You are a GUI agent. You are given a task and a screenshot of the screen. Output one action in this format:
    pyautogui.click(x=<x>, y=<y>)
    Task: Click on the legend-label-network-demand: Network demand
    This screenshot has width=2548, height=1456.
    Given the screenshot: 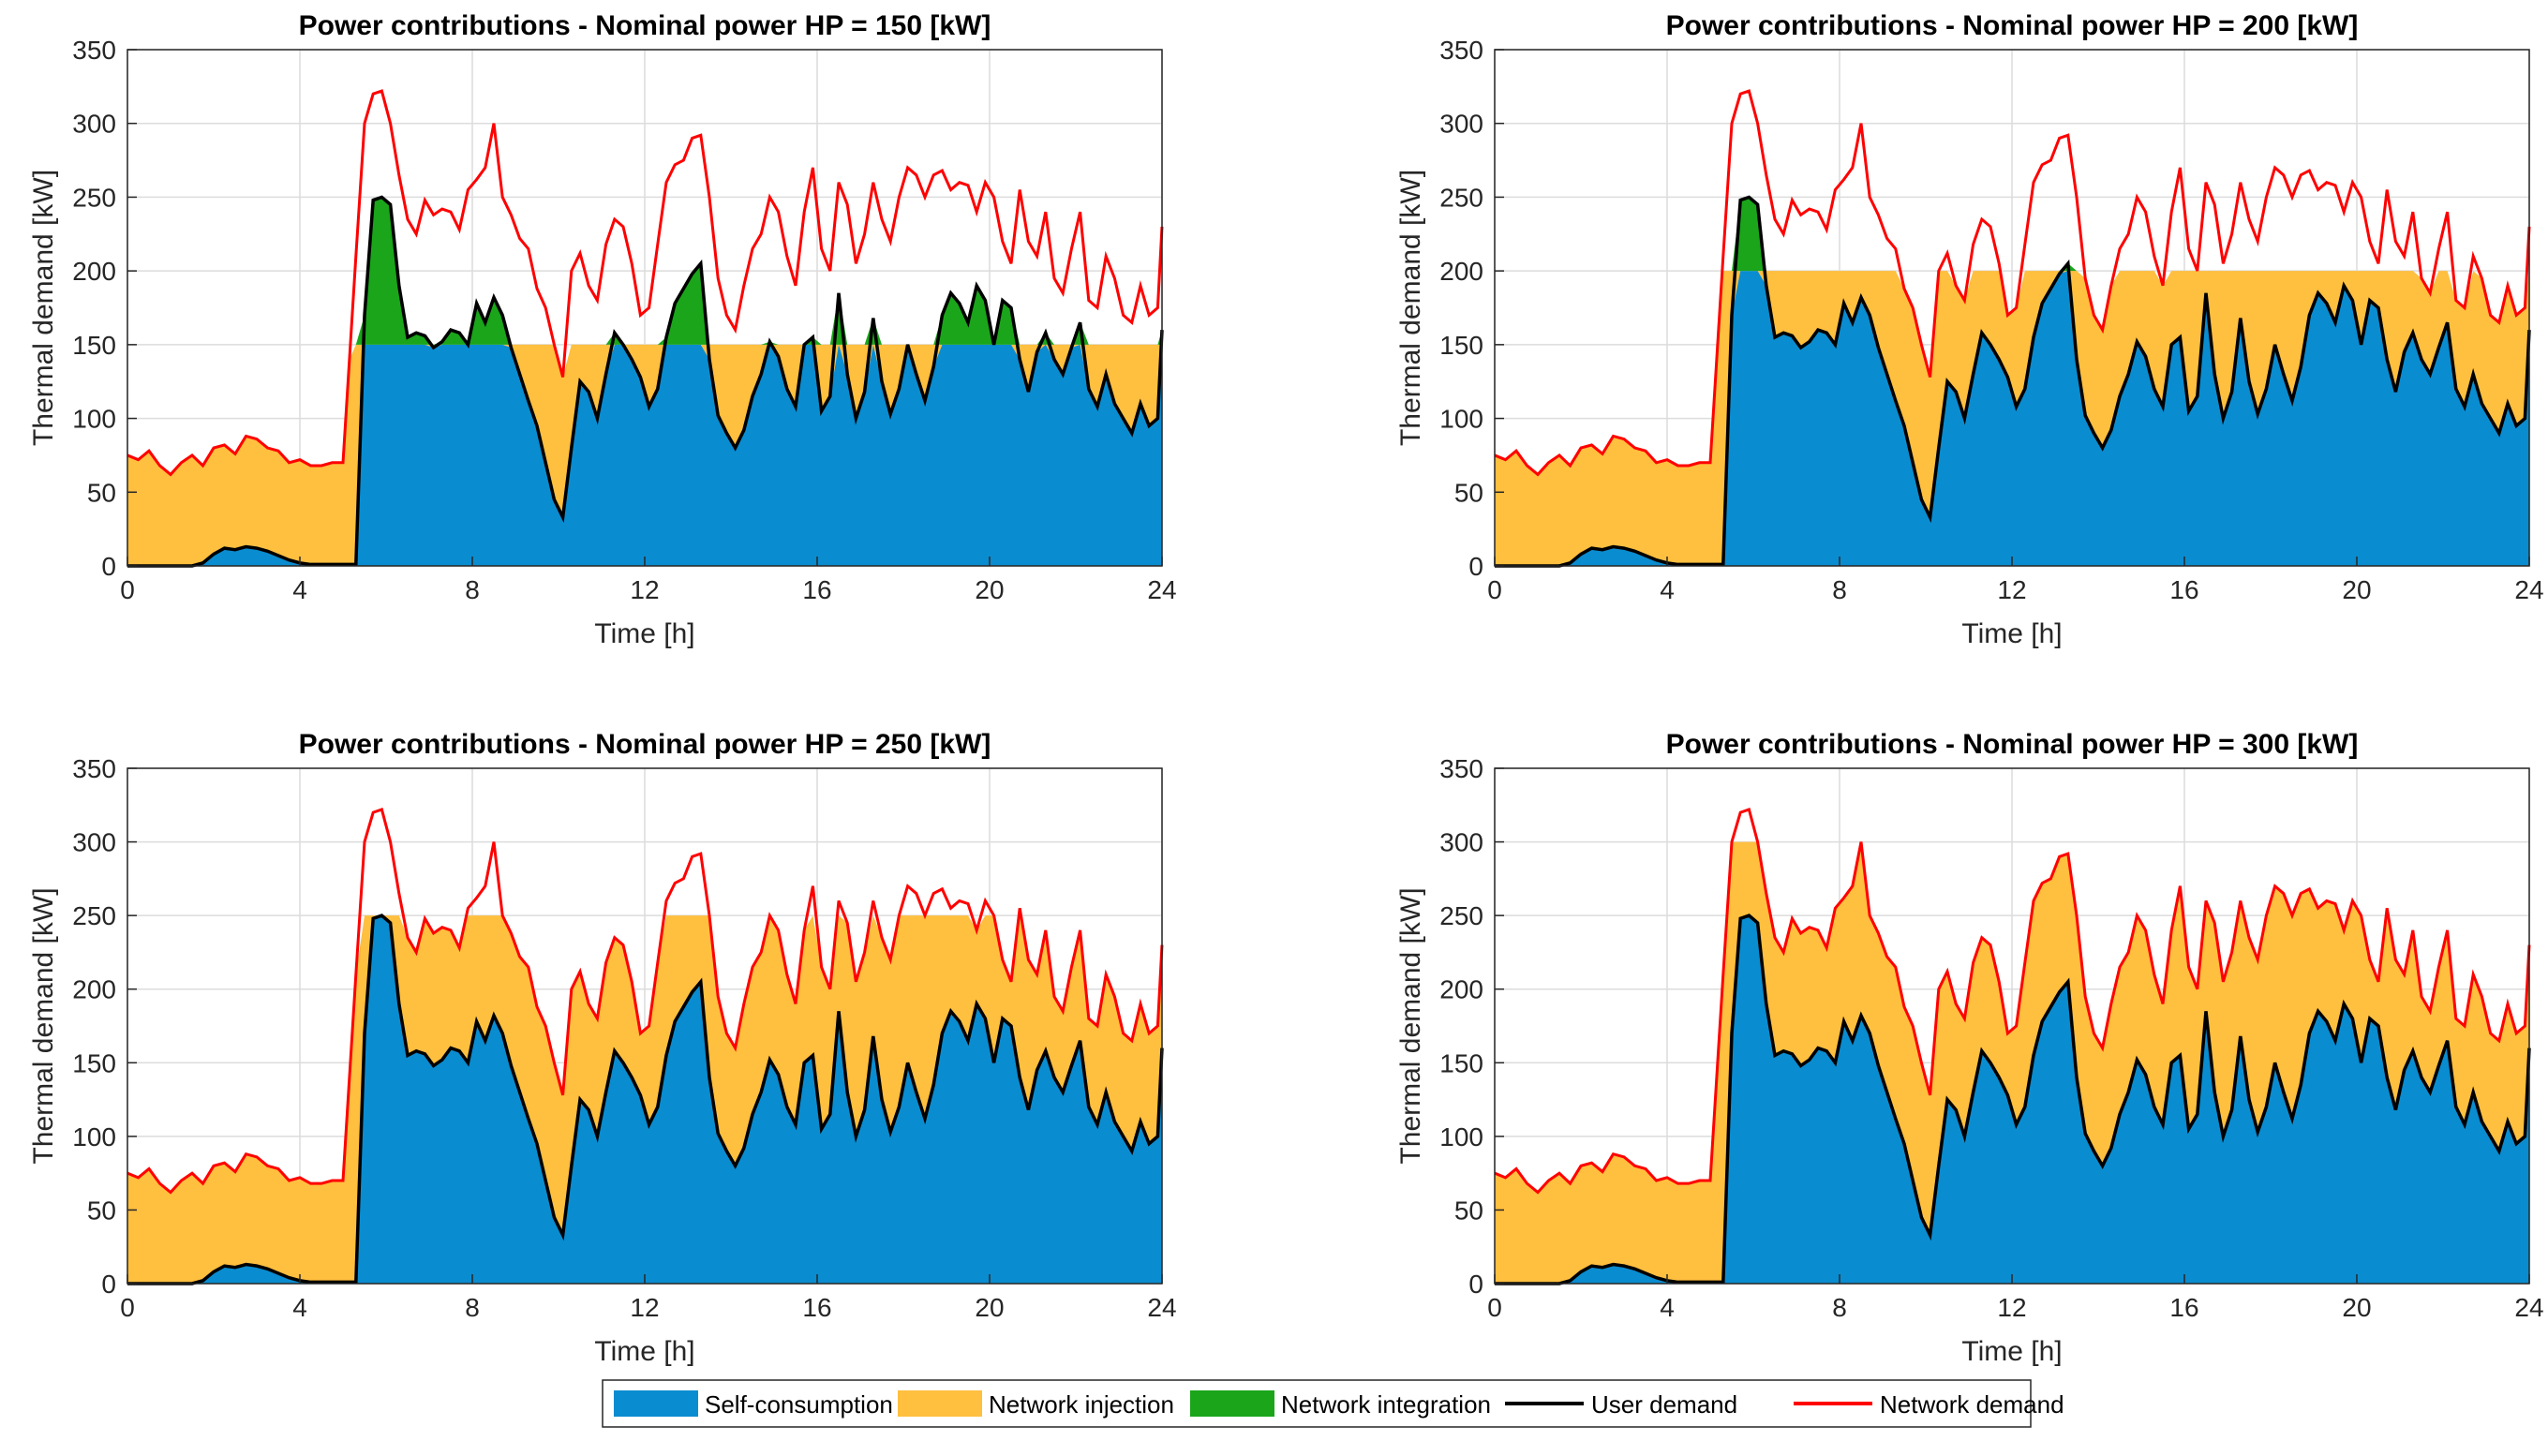 What is the action you would take?
    pyautogui.click(x=1972, y=1404)
    